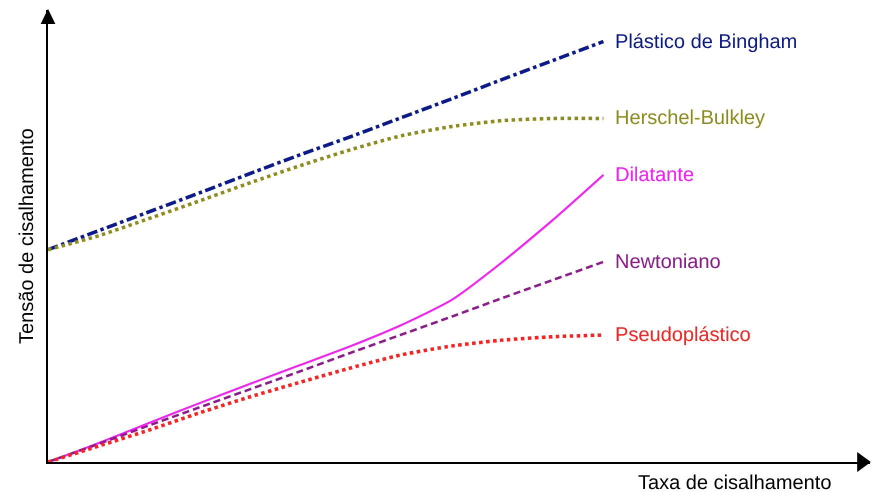  What do you see at coordinates (683, 335) in the screenshot?
I see `series-label: Pseudoplástico` at bounding box center [683, 335].